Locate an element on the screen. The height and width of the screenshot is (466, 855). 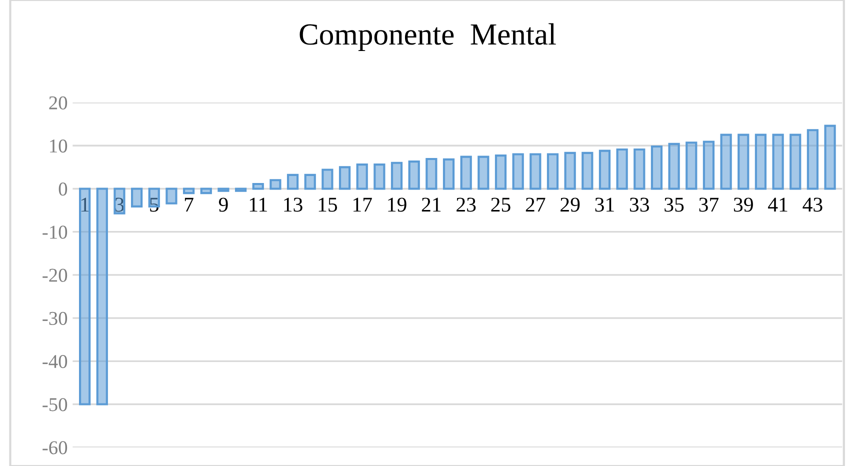
x-tick-label: 23 is located at coordinates (466, 205).